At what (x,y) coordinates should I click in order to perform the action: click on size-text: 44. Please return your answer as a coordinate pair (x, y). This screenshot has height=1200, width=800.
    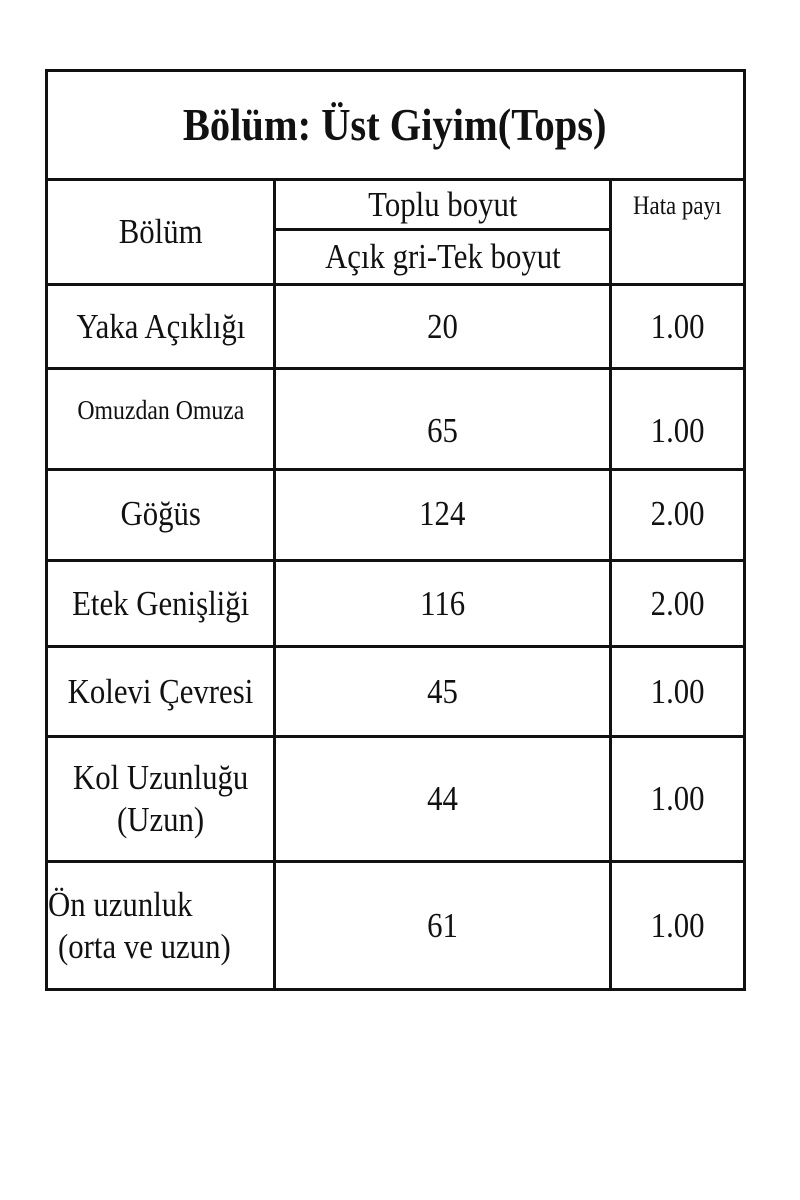
    Looking at the image, I should click on (442, 798).